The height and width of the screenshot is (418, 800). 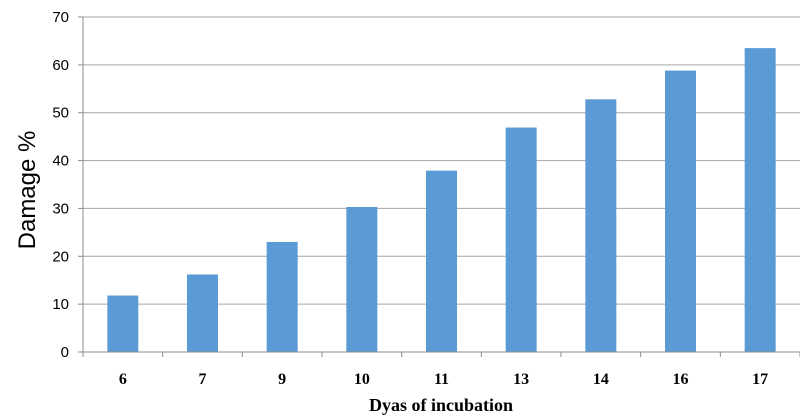 I want to click on y-tick-label-60: 60, so click(x=60, y=65).